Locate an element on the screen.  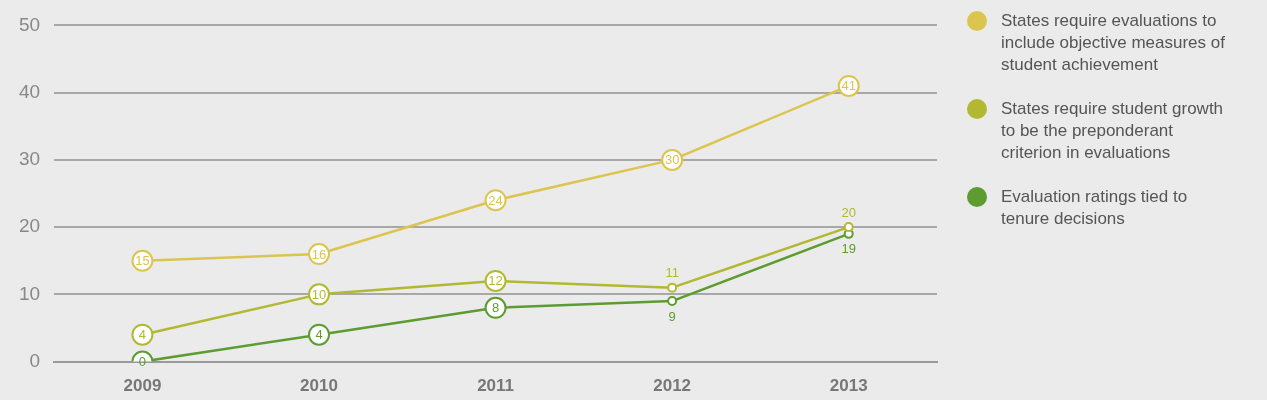
legend-label: States require student growth to be the preponderant criterion in evaluations is located at coordinates (1113, 131).